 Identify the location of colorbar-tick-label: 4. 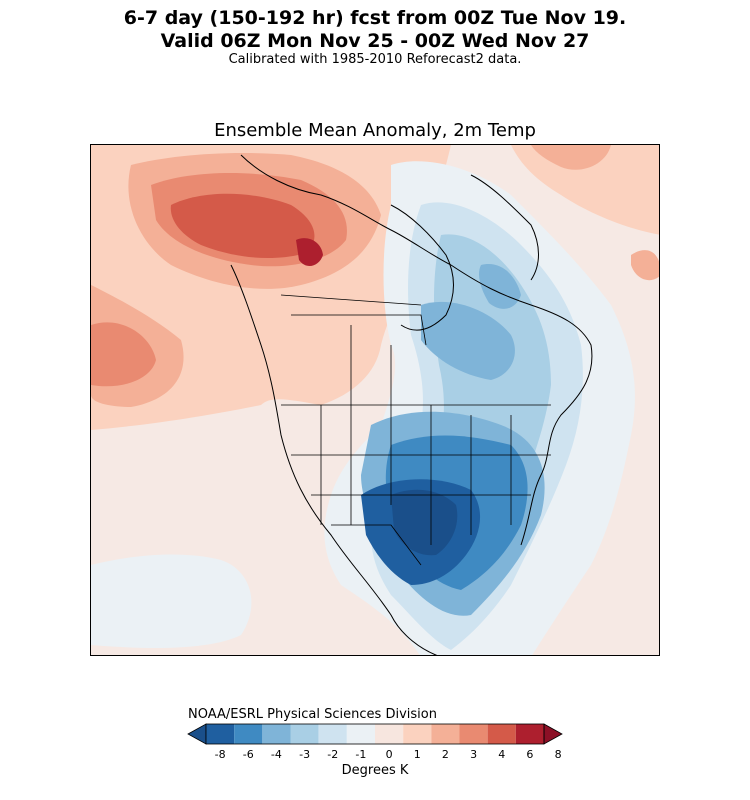
(502, 754).